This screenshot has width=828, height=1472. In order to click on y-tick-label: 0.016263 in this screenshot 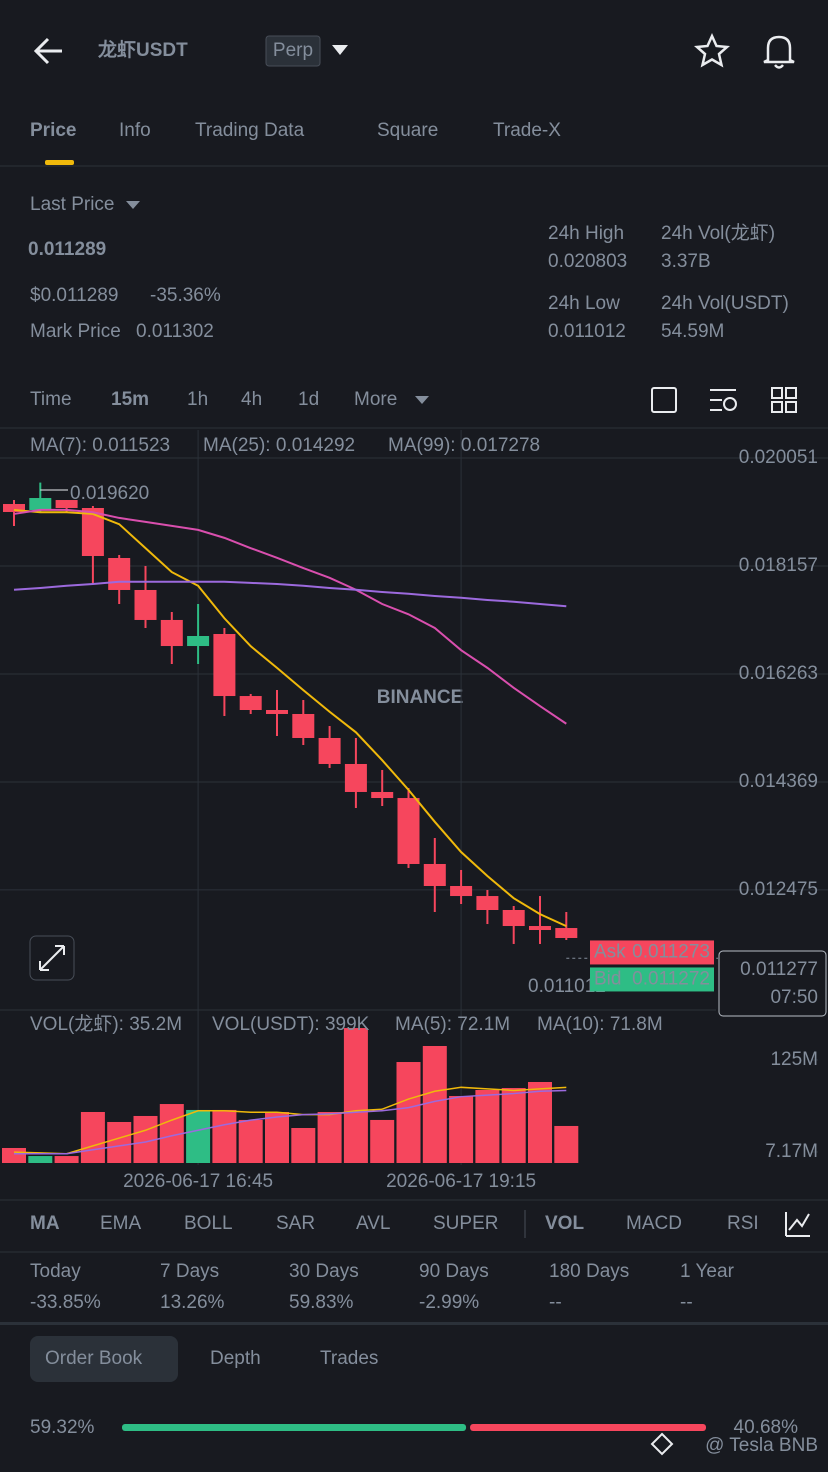, I will do `click(778, 673)`.